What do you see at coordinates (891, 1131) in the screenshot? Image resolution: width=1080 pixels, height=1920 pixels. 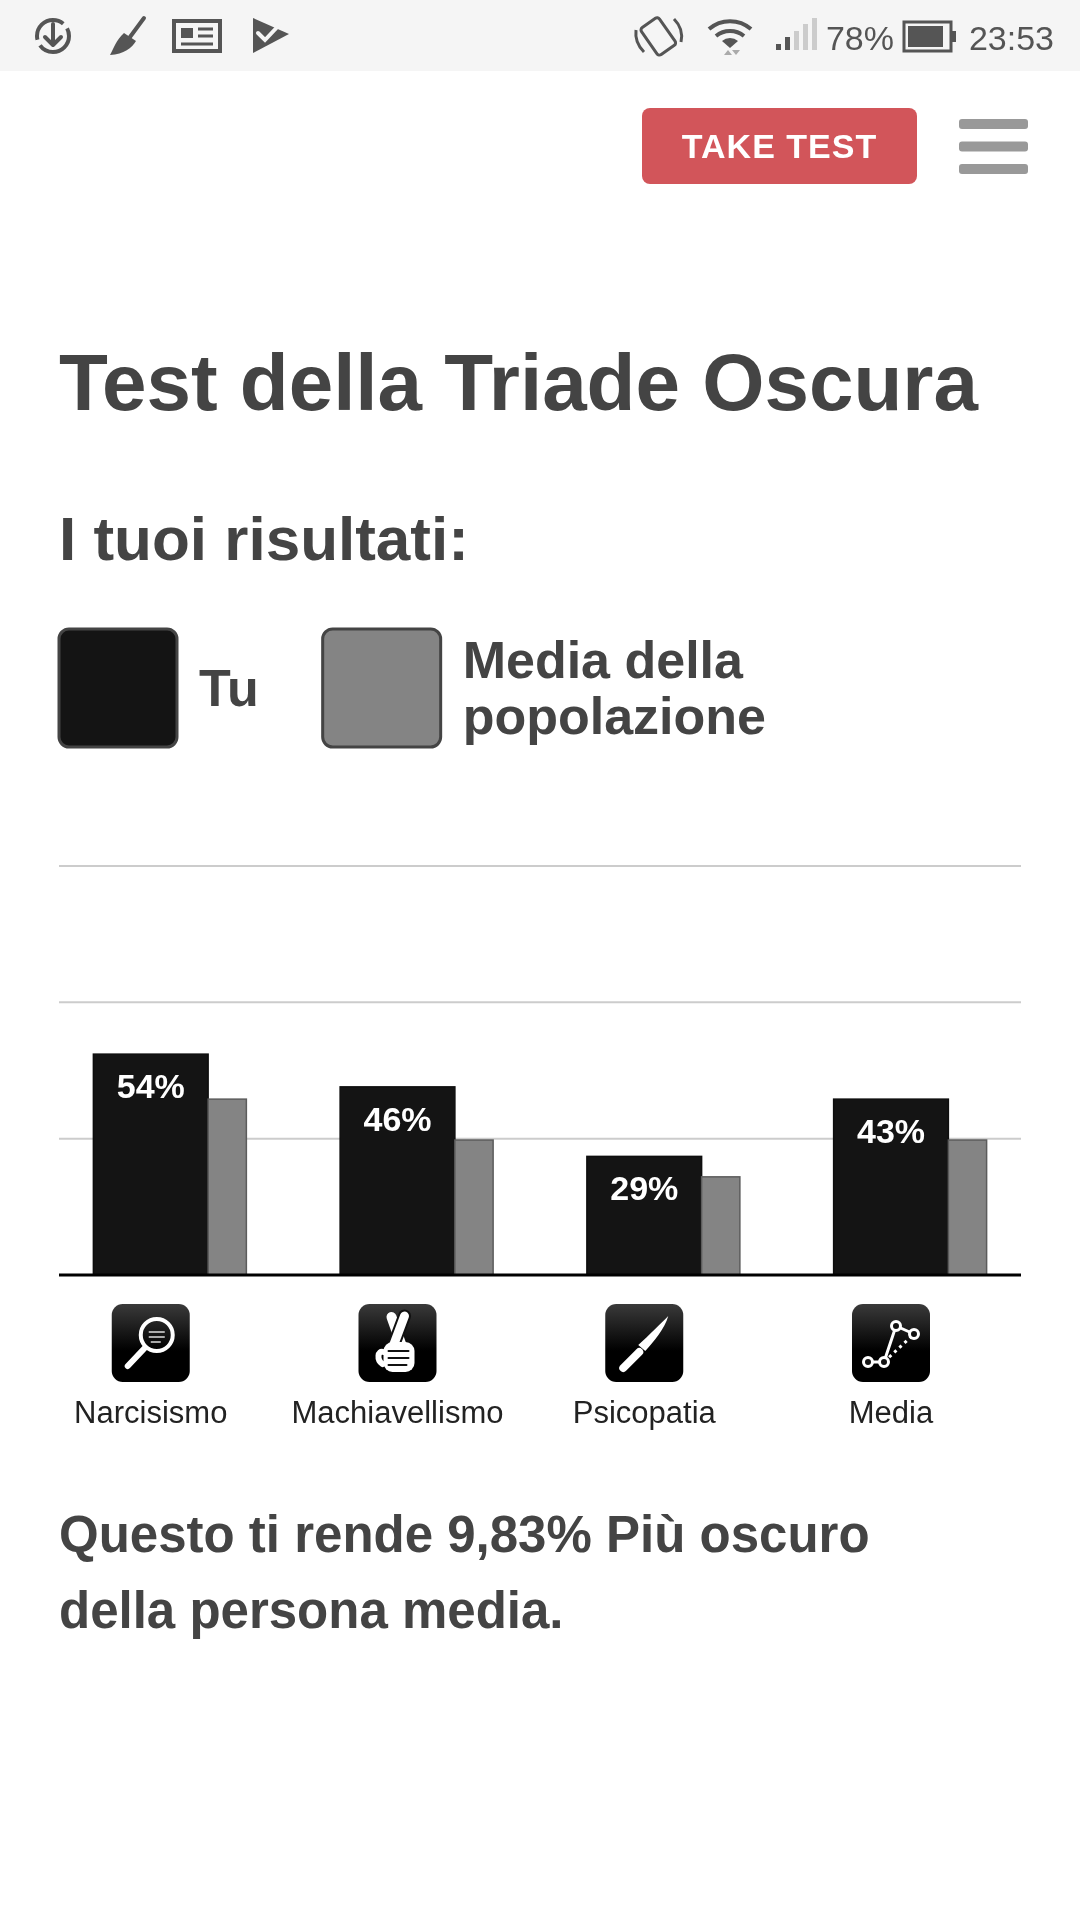 I see `data-label: 43%` at bounding box center [891, 1131].